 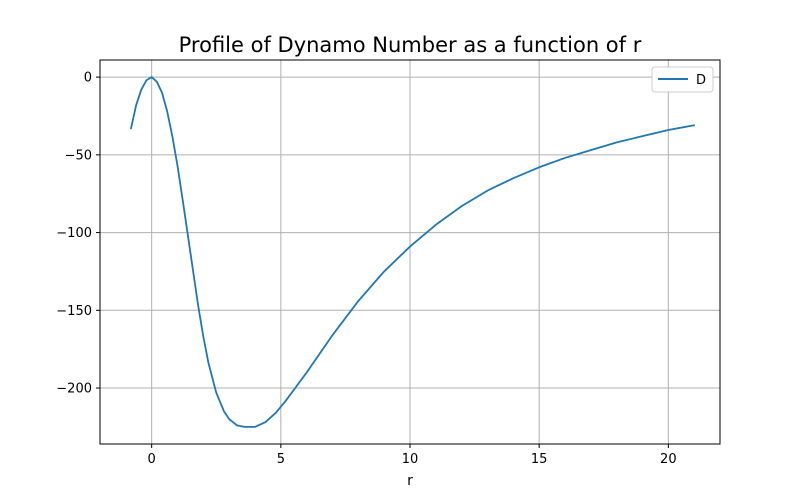 What do you see at coordinates (701, 80) in the screenshot?
I see `legend-label: D` at bounding box center [701, 80].